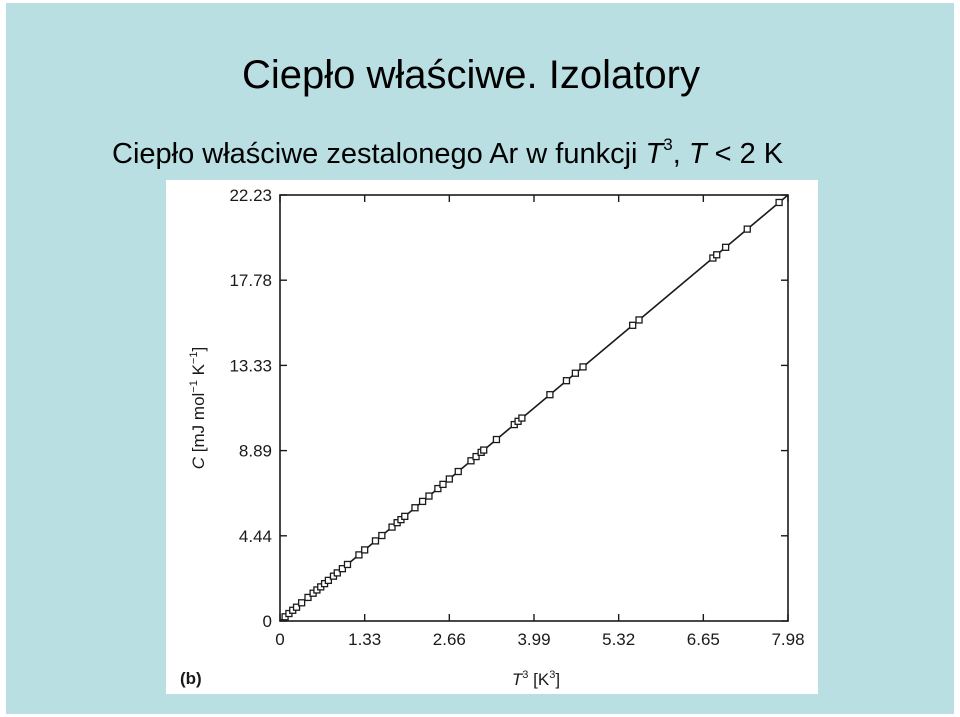 This screenshot has height=717, width=960. I want to click on y-tick-label: 17.78, so click(250, 280).